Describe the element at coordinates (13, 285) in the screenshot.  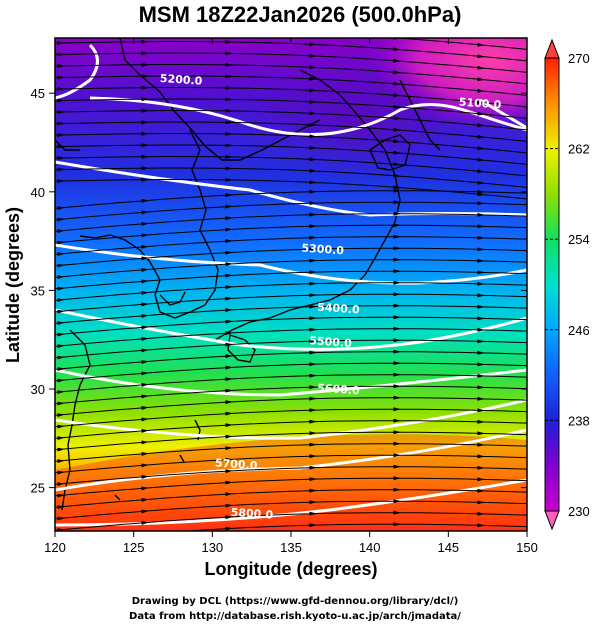
I see `y-axis-label: Latitude (degrees)` at that location.